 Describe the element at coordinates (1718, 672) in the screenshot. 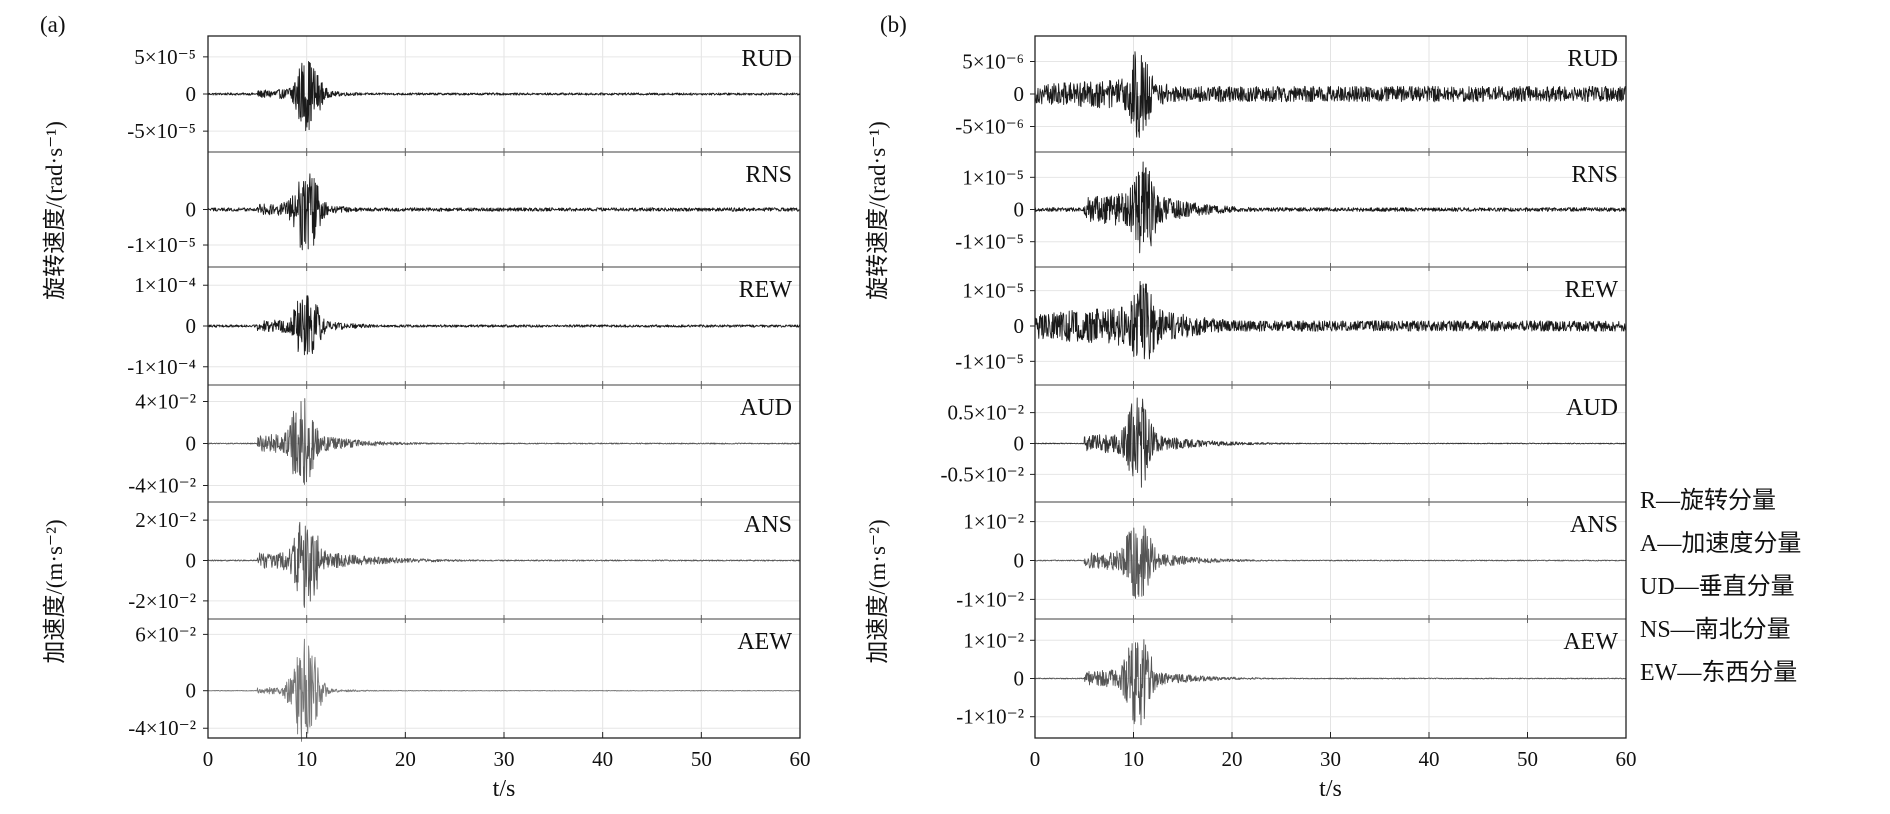

I see `legend-item: EW—东西分量` at that location.